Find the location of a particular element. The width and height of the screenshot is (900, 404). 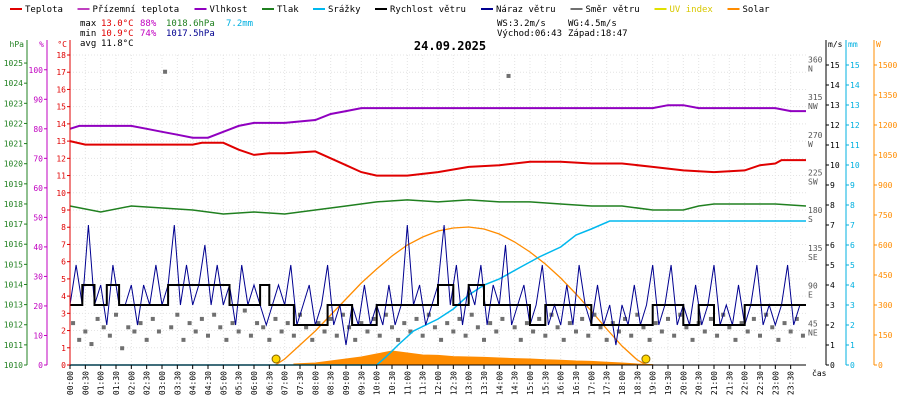

temp-tick-label-13: 13 is located at coordinates (61, 141).